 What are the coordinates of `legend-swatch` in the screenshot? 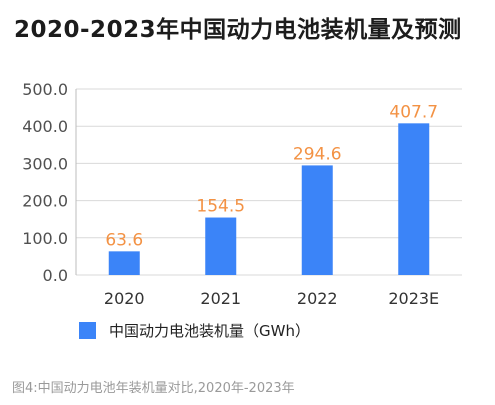 It's located at (87, 330).